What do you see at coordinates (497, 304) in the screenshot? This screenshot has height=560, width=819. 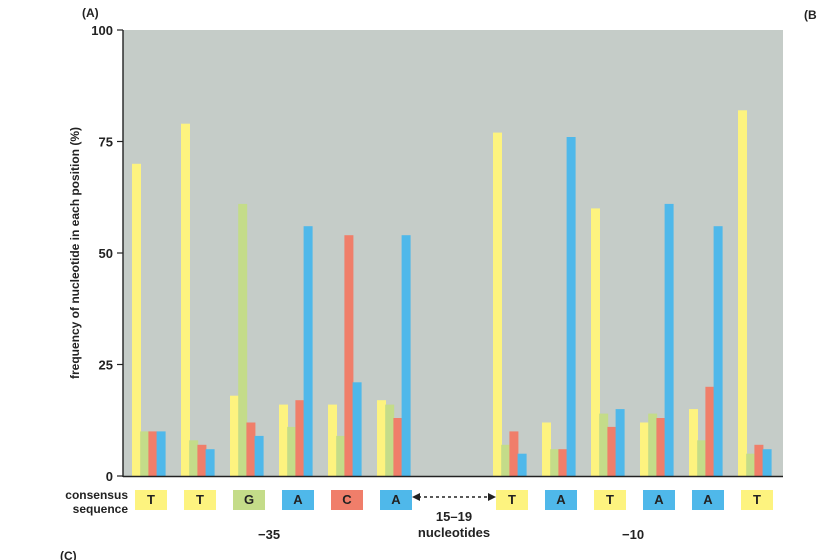 I see `bar-pos7-t` at bounding box center [497, 304].